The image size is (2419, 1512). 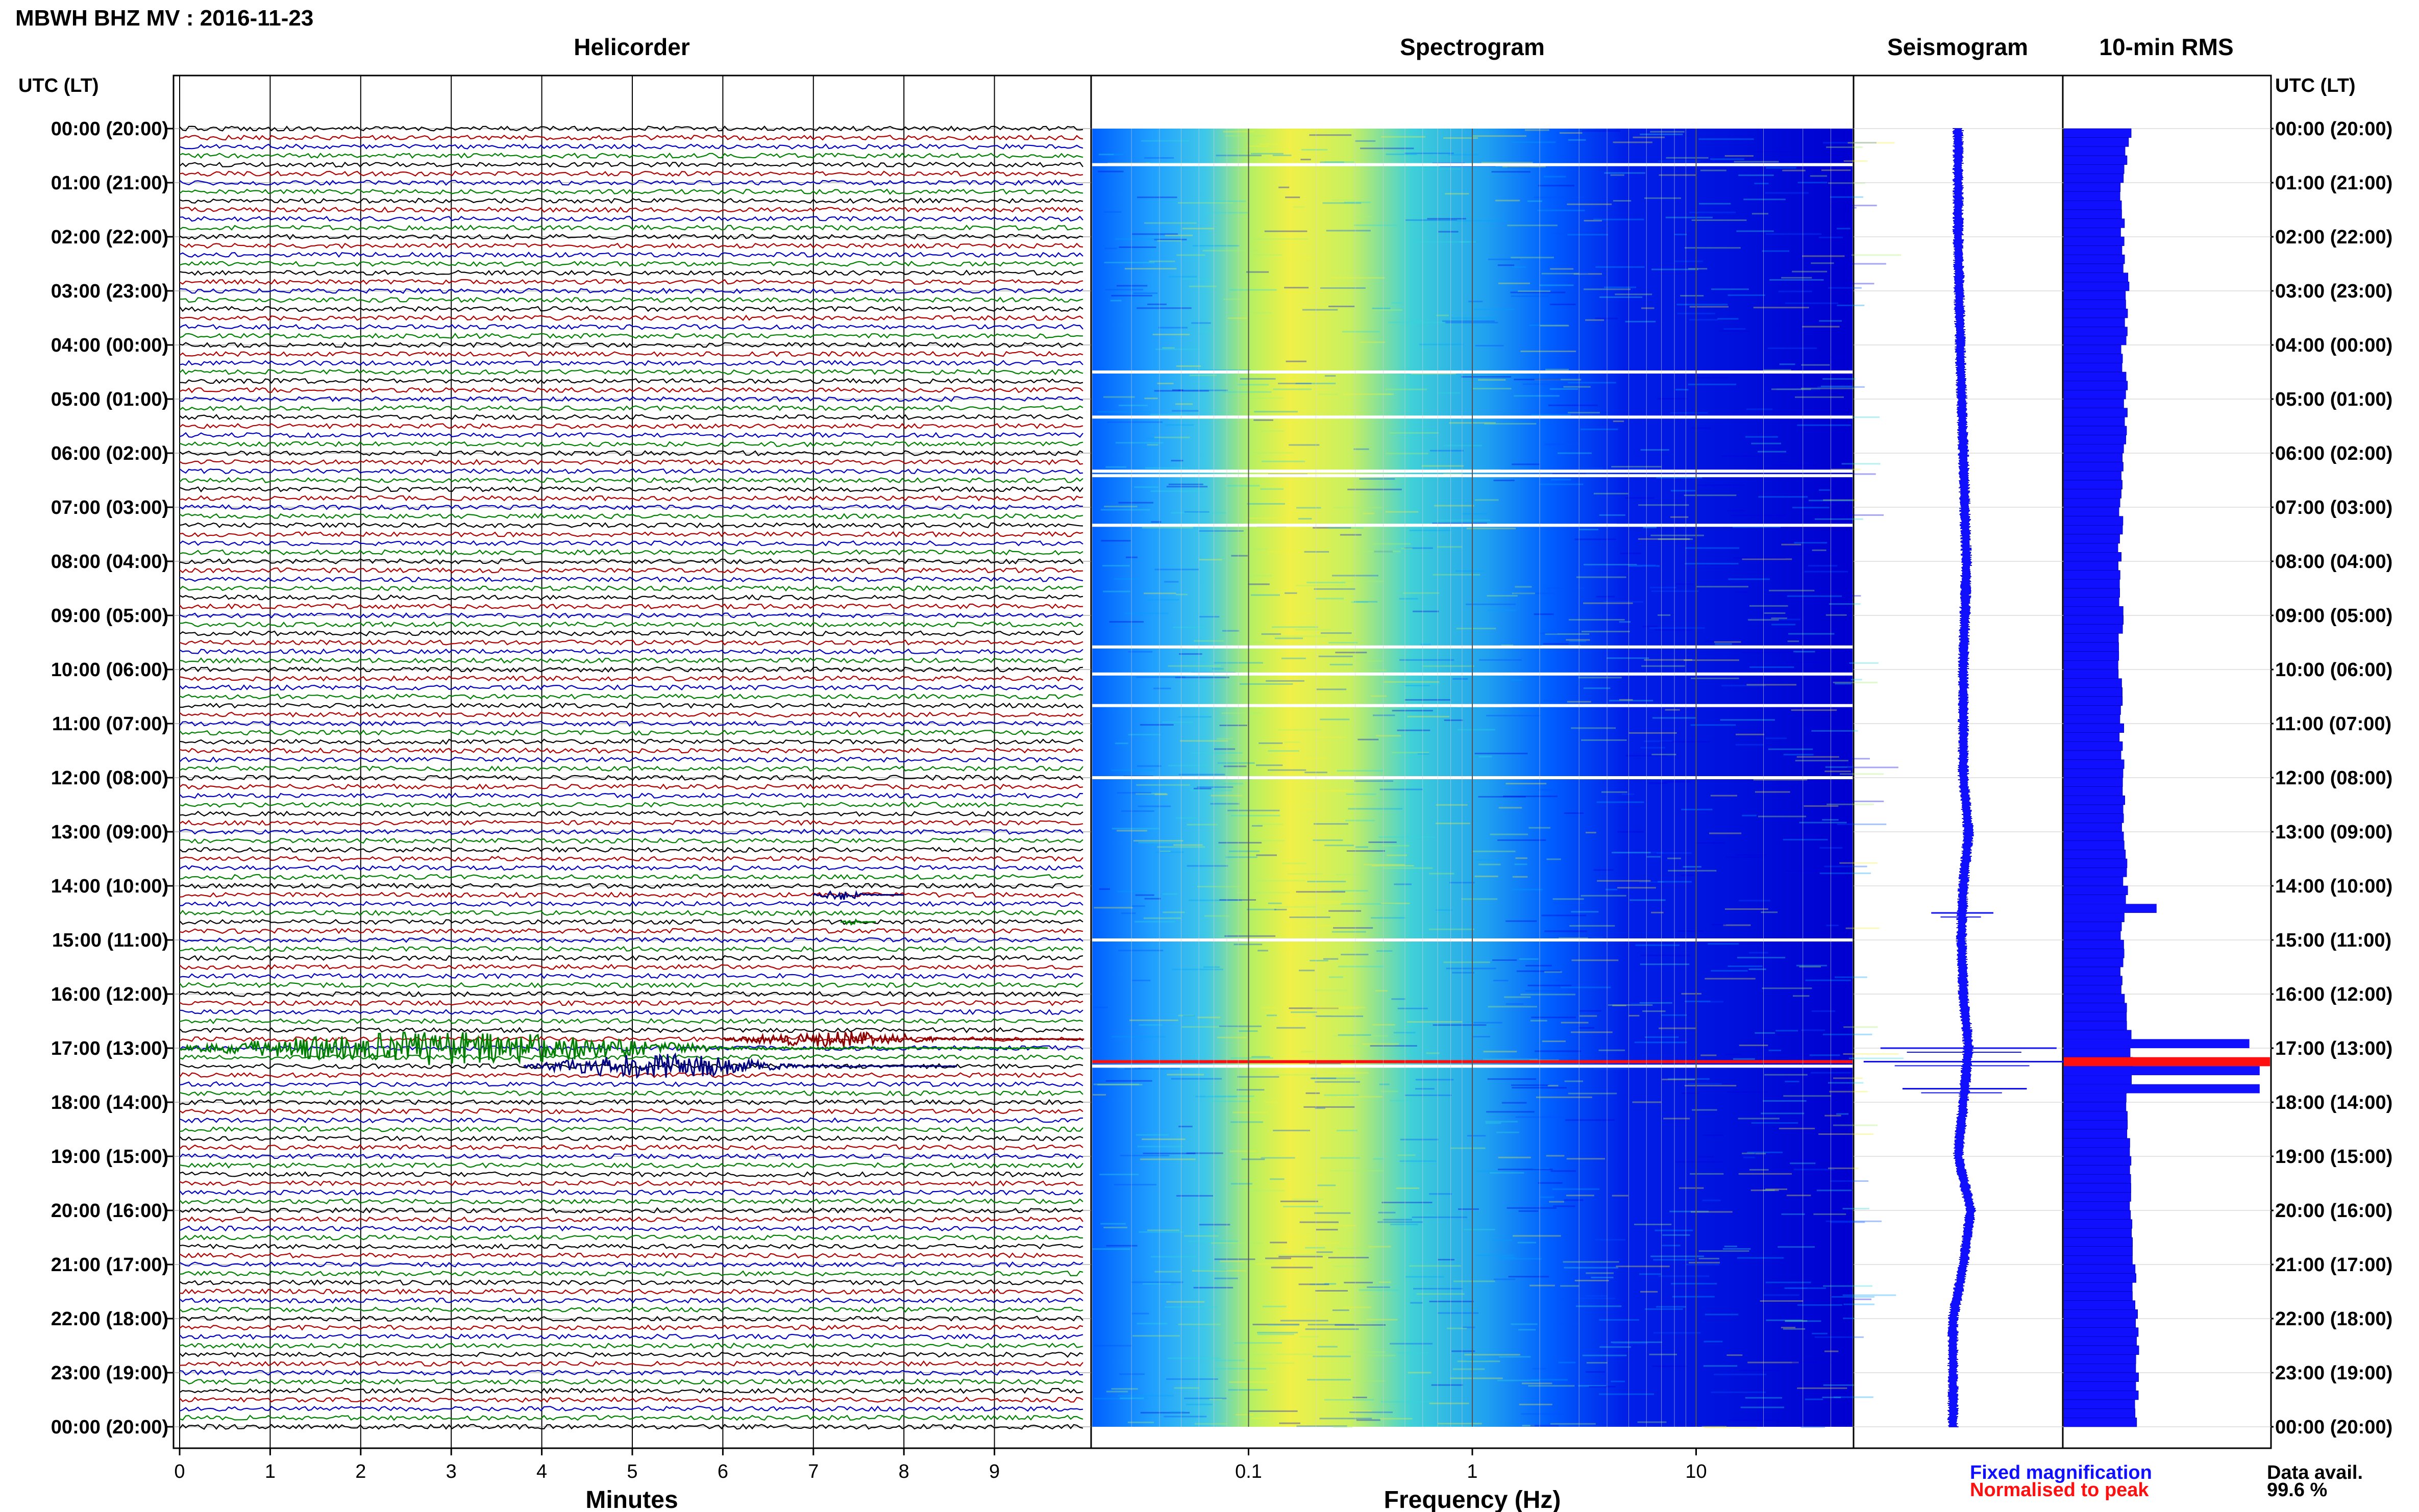 I want to click on time-label-left: 22:00 (18:00), so click(x=109, y=1319).